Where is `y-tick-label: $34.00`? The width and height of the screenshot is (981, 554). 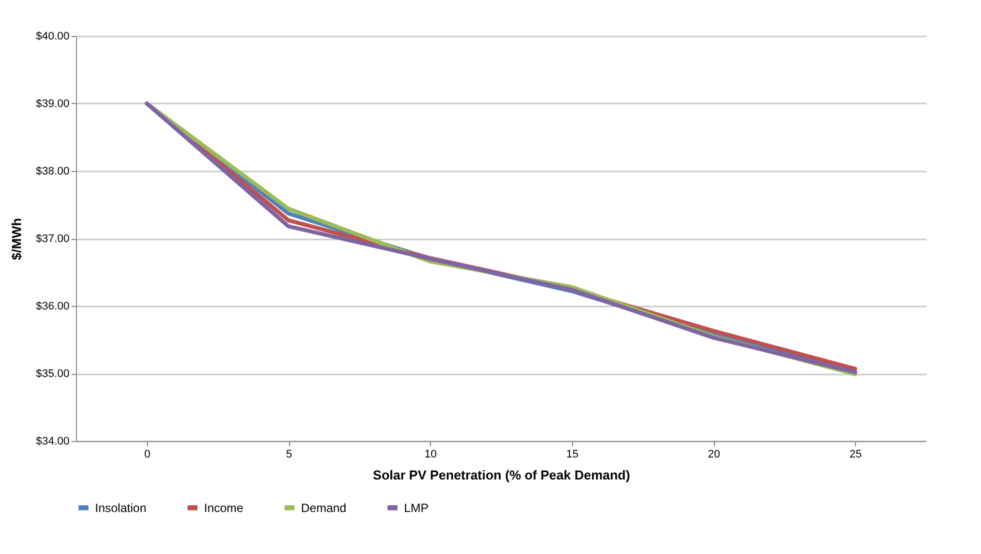 y-tick-label: $34.00 is located at coordinates (53, 442).